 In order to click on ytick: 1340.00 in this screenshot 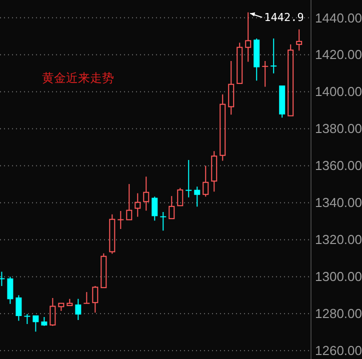, I will do `click(338, 202)`.